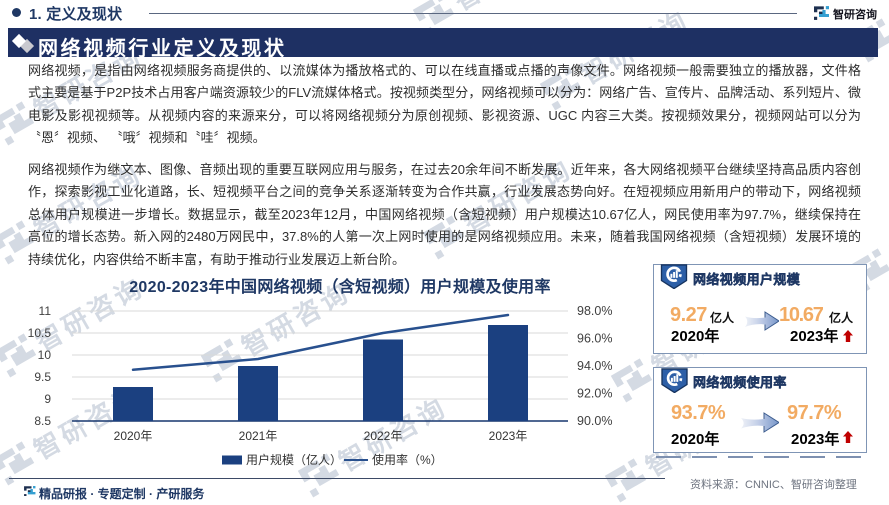 The width and height of the screenshot is (889, 505). Describe the element at coordinates (294, 459) in the screenshot. I see `svg-text: 用户规模（亿人）` at that location.